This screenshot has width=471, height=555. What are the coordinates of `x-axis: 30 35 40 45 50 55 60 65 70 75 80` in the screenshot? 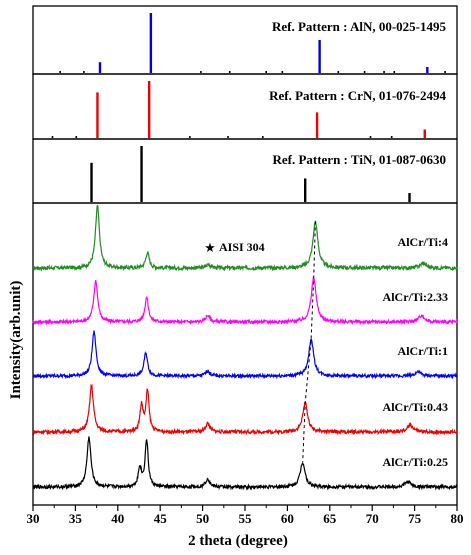 It's located at (245, 515).